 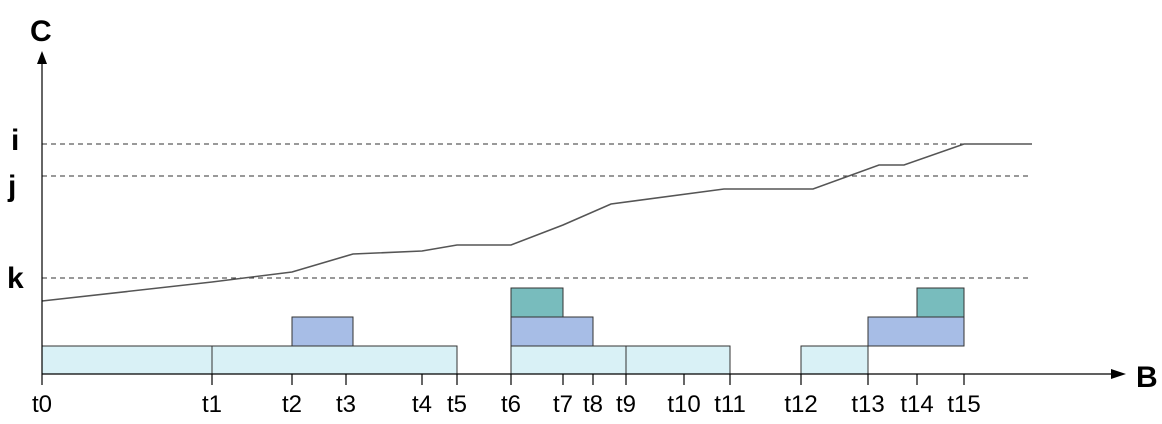 What do you see at coordinates (563, 404) in the screenshot?
I see `tick-label-t7: t7` at bounding box center [563, 404].